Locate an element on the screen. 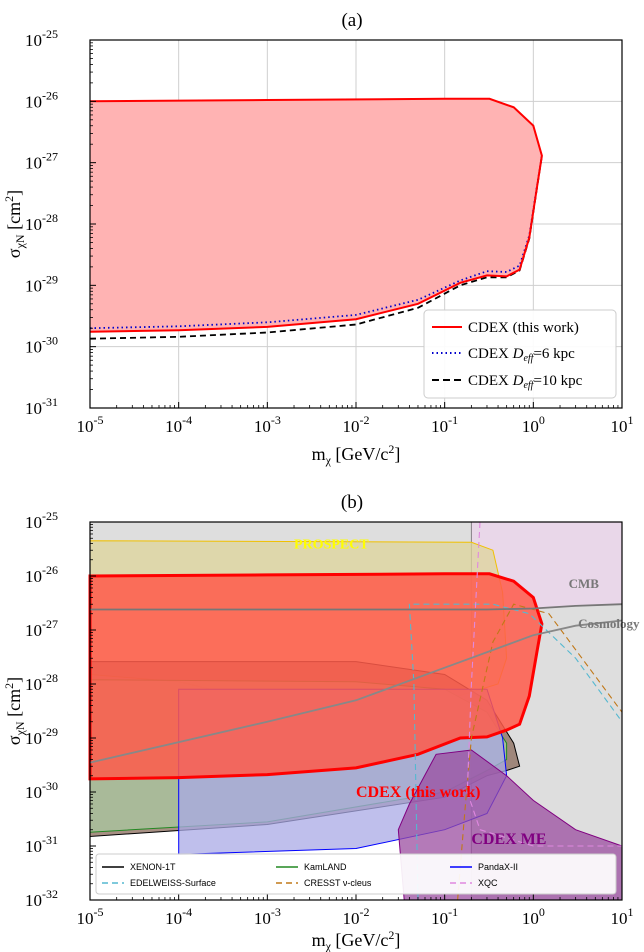 The image size is (644, 952). annotation-cmb: CMB is located at coordinates (584, 583).